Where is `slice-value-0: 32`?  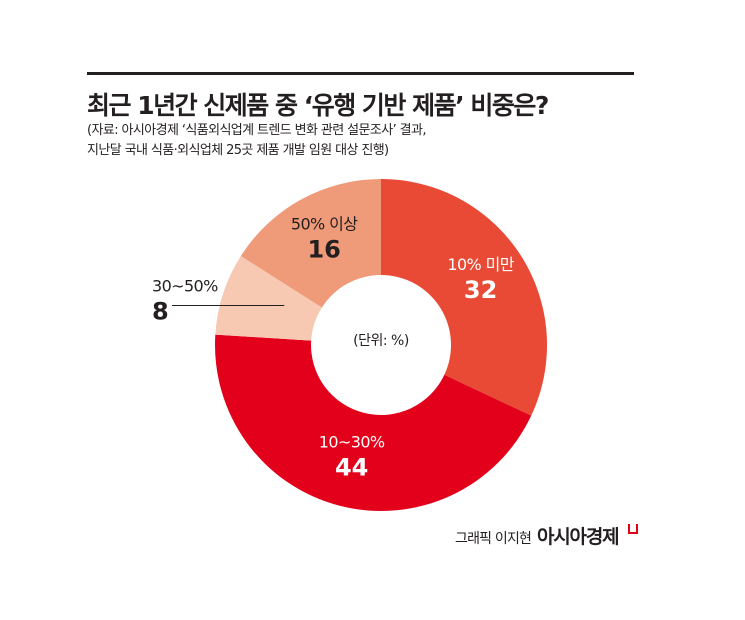
slice-value-0: 32 is located at coordinates (480, 290).